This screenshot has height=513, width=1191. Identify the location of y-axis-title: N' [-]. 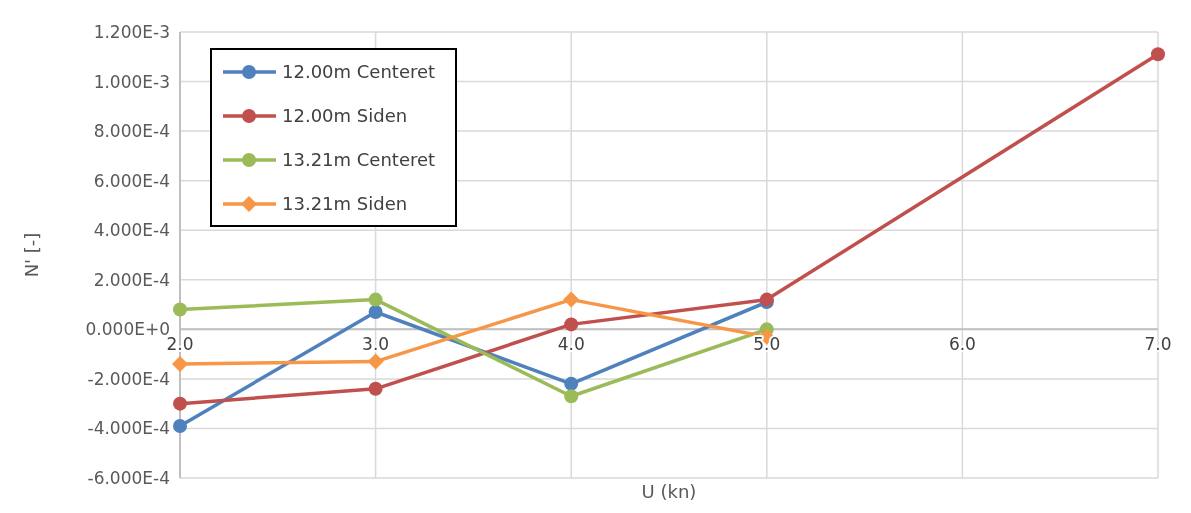
(31, 255).